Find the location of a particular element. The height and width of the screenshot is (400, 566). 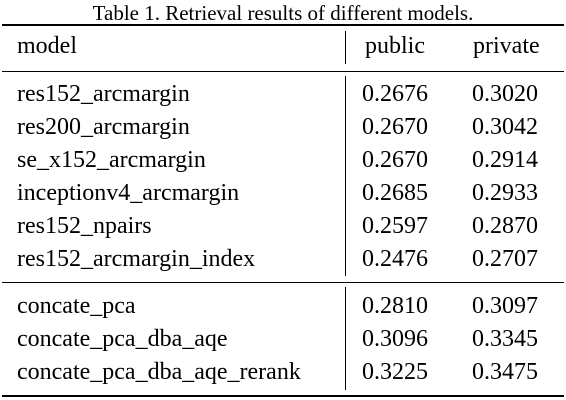

row-private: 0.3020 is located at coordinates (505, 94).